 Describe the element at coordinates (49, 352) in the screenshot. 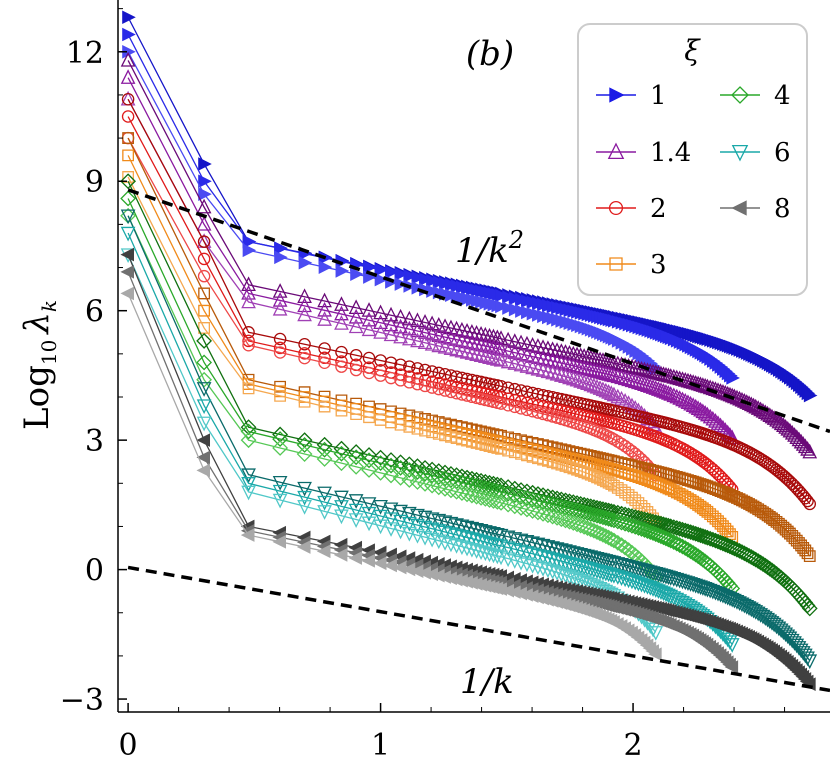

I see `y-axis-title-sub: 10` at that location.